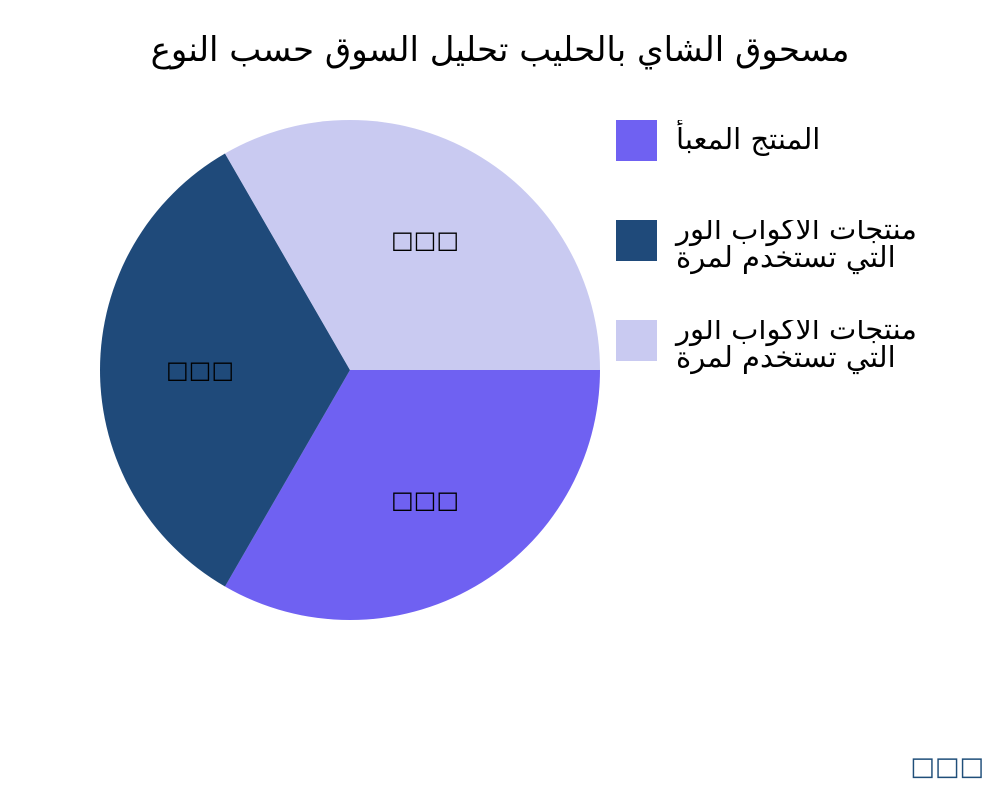  I want to click on legend-item: المنتج المعبأ, so click(808, 155).